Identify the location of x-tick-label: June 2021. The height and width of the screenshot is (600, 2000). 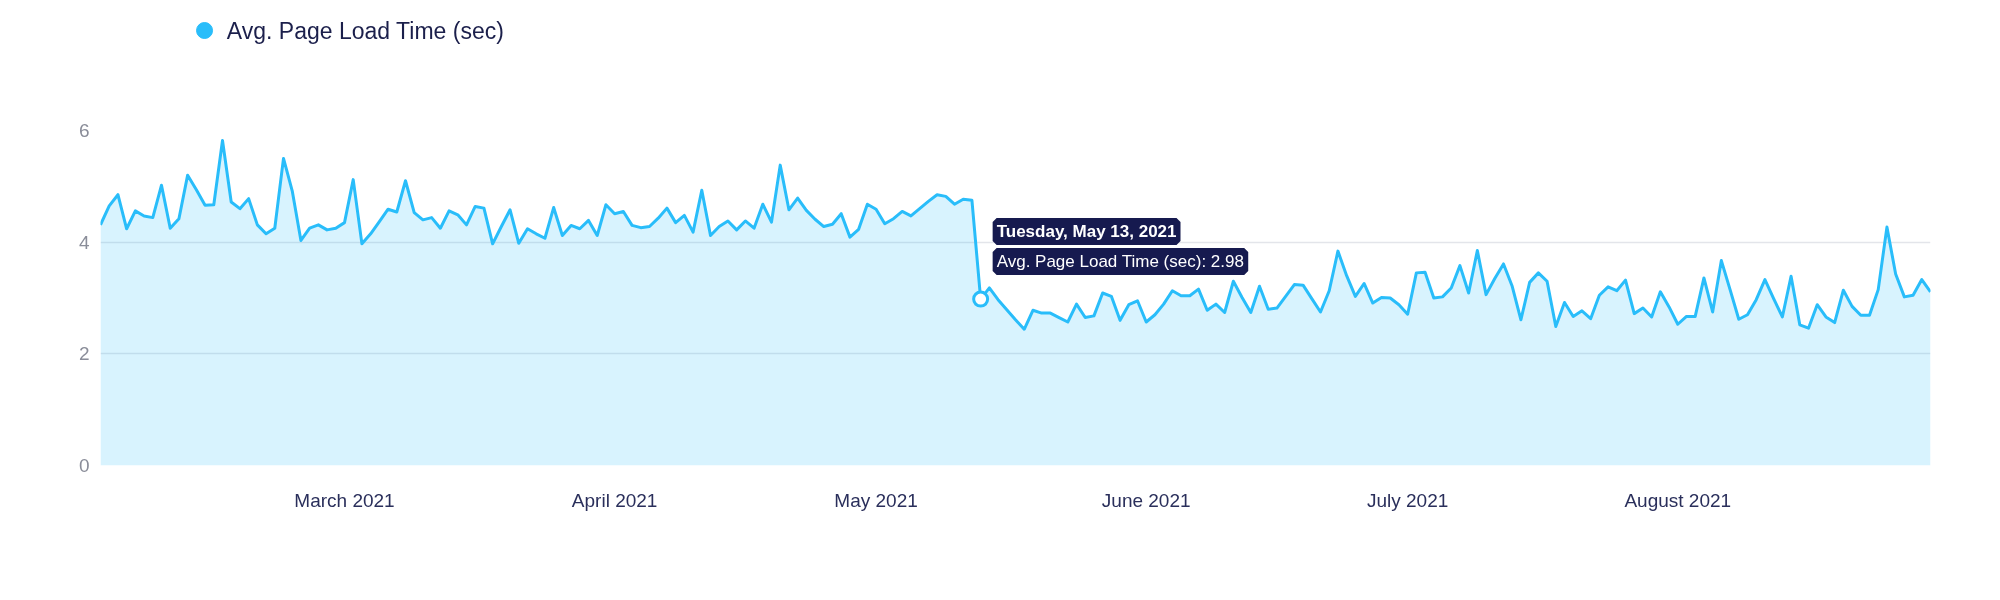
(1146, 500).